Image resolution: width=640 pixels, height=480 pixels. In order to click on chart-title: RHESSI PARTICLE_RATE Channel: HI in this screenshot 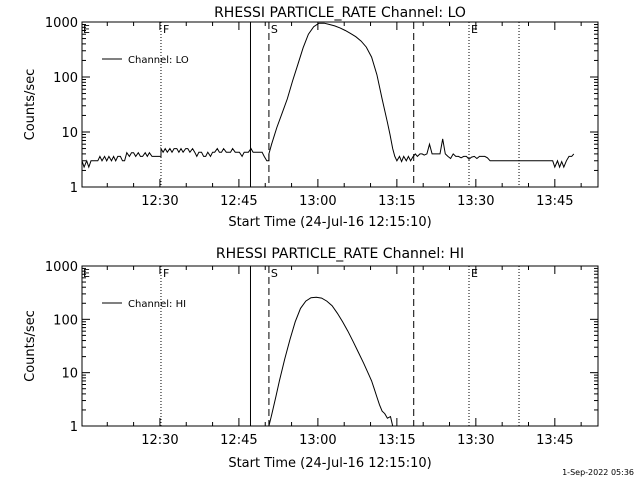, I will do `click(340, 254)`.